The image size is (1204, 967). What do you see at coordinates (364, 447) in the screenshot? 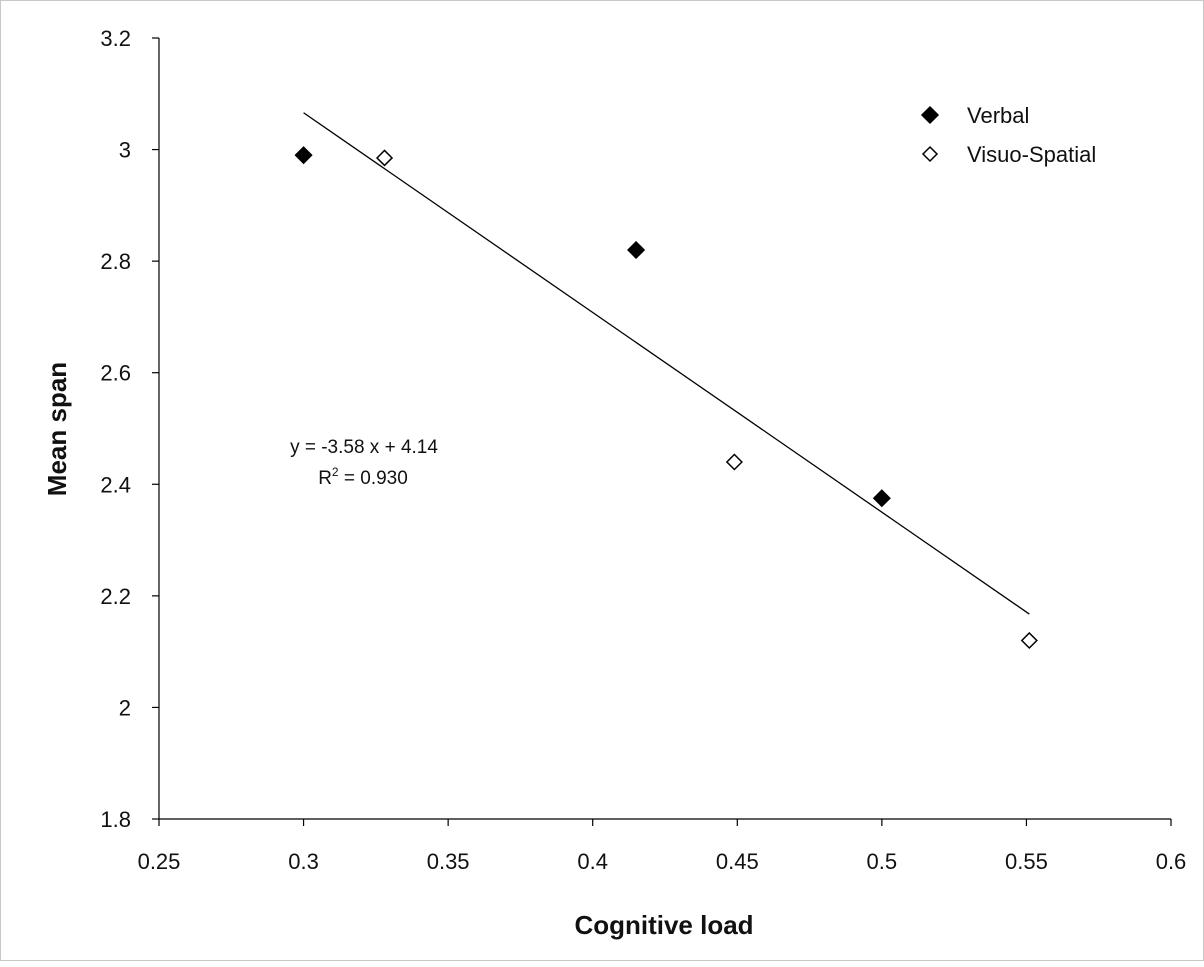
I see `regression-equation: y = -3.58 x + 4.14` at bounding box center [364, 447].